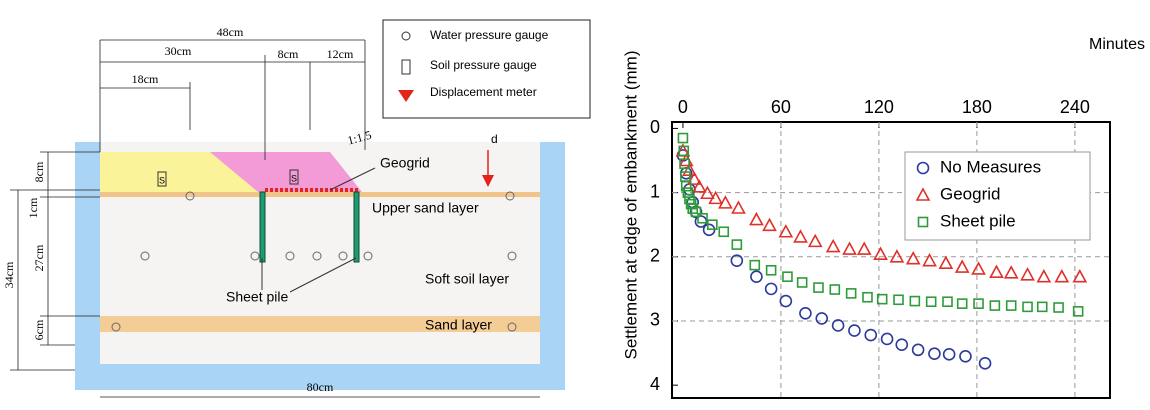 The width and height of the screenshot is (1150, 410). Describe the element at coordinates (425, 208) in the screenshot. I see `layer-label: Upper sand layer` at that location.